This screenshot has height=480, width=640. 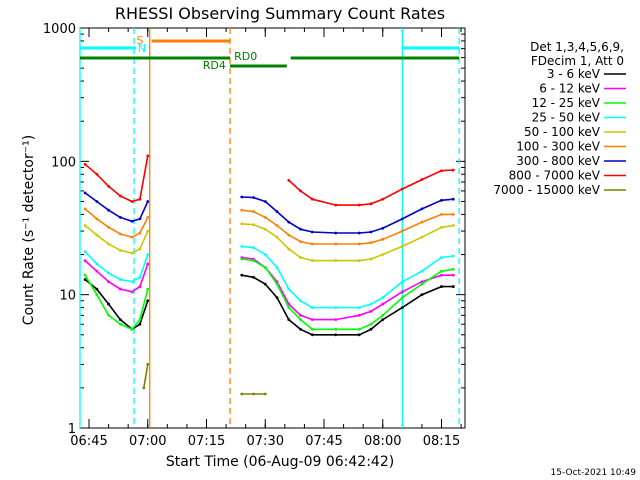 What do you see at coordinates (196, 53) in the screenshot?
I see `state-labels: SN RD4 RD0` at bounding box center [196, 53].